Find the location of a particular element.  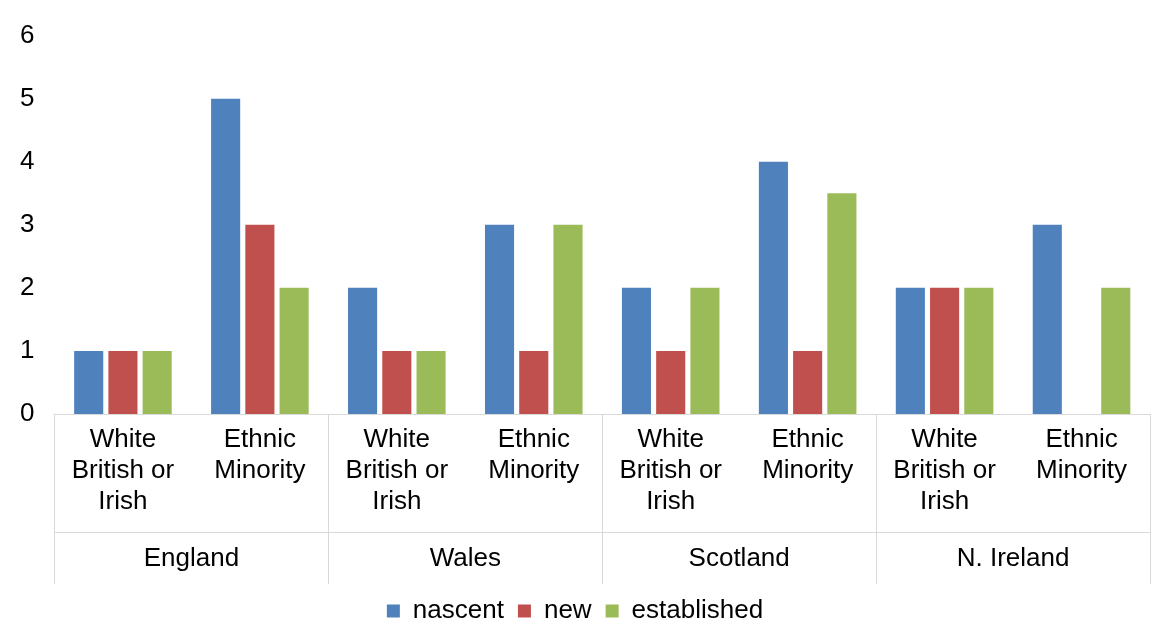

y-tick-label: 6 is located at coordinates (27, 33).